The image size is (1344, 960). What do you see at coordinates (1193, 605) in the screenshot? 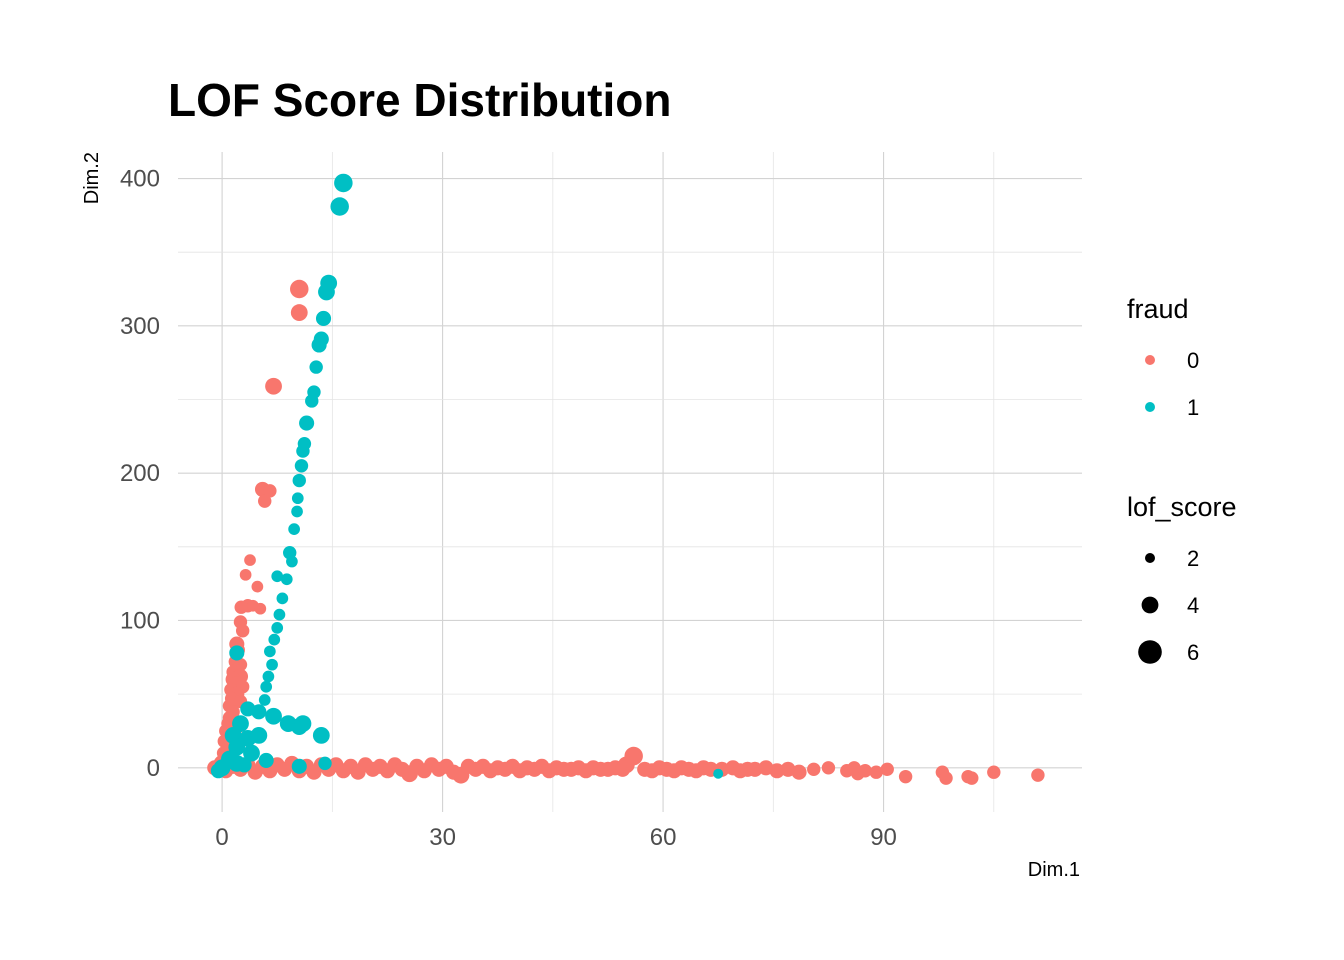
I see `legend-label-lof-4: 4` at bounding box center [1193, 605].